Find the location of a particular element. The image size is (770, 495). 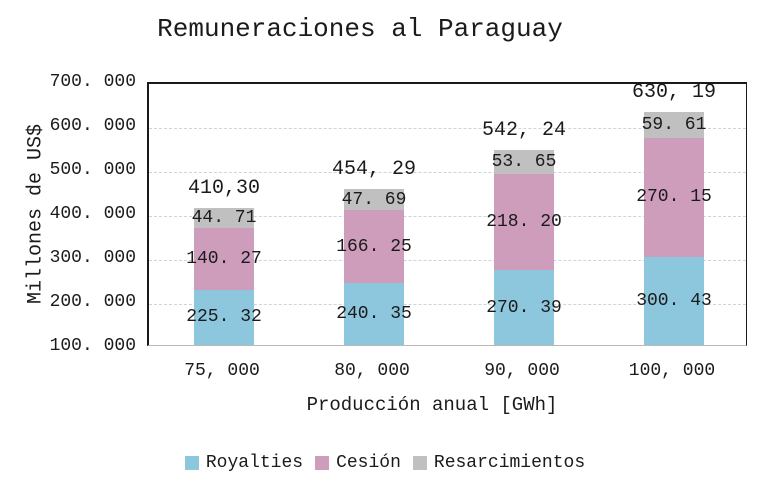

y-tick-label-600: 600. 000 is located at coordinates (92, 126).